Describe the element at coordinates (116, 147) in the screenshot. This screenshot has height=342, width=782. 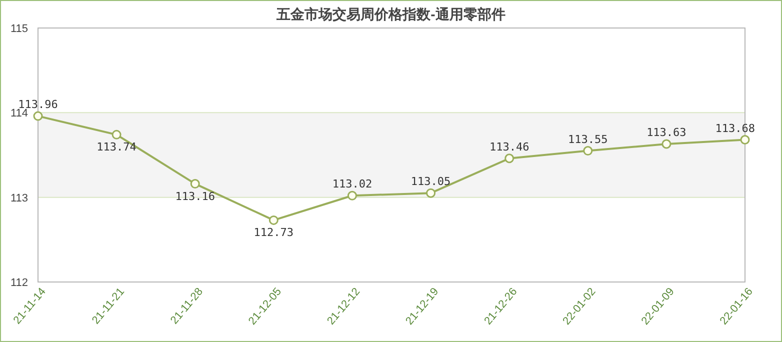
I see `data-label: 113.74` at that location.